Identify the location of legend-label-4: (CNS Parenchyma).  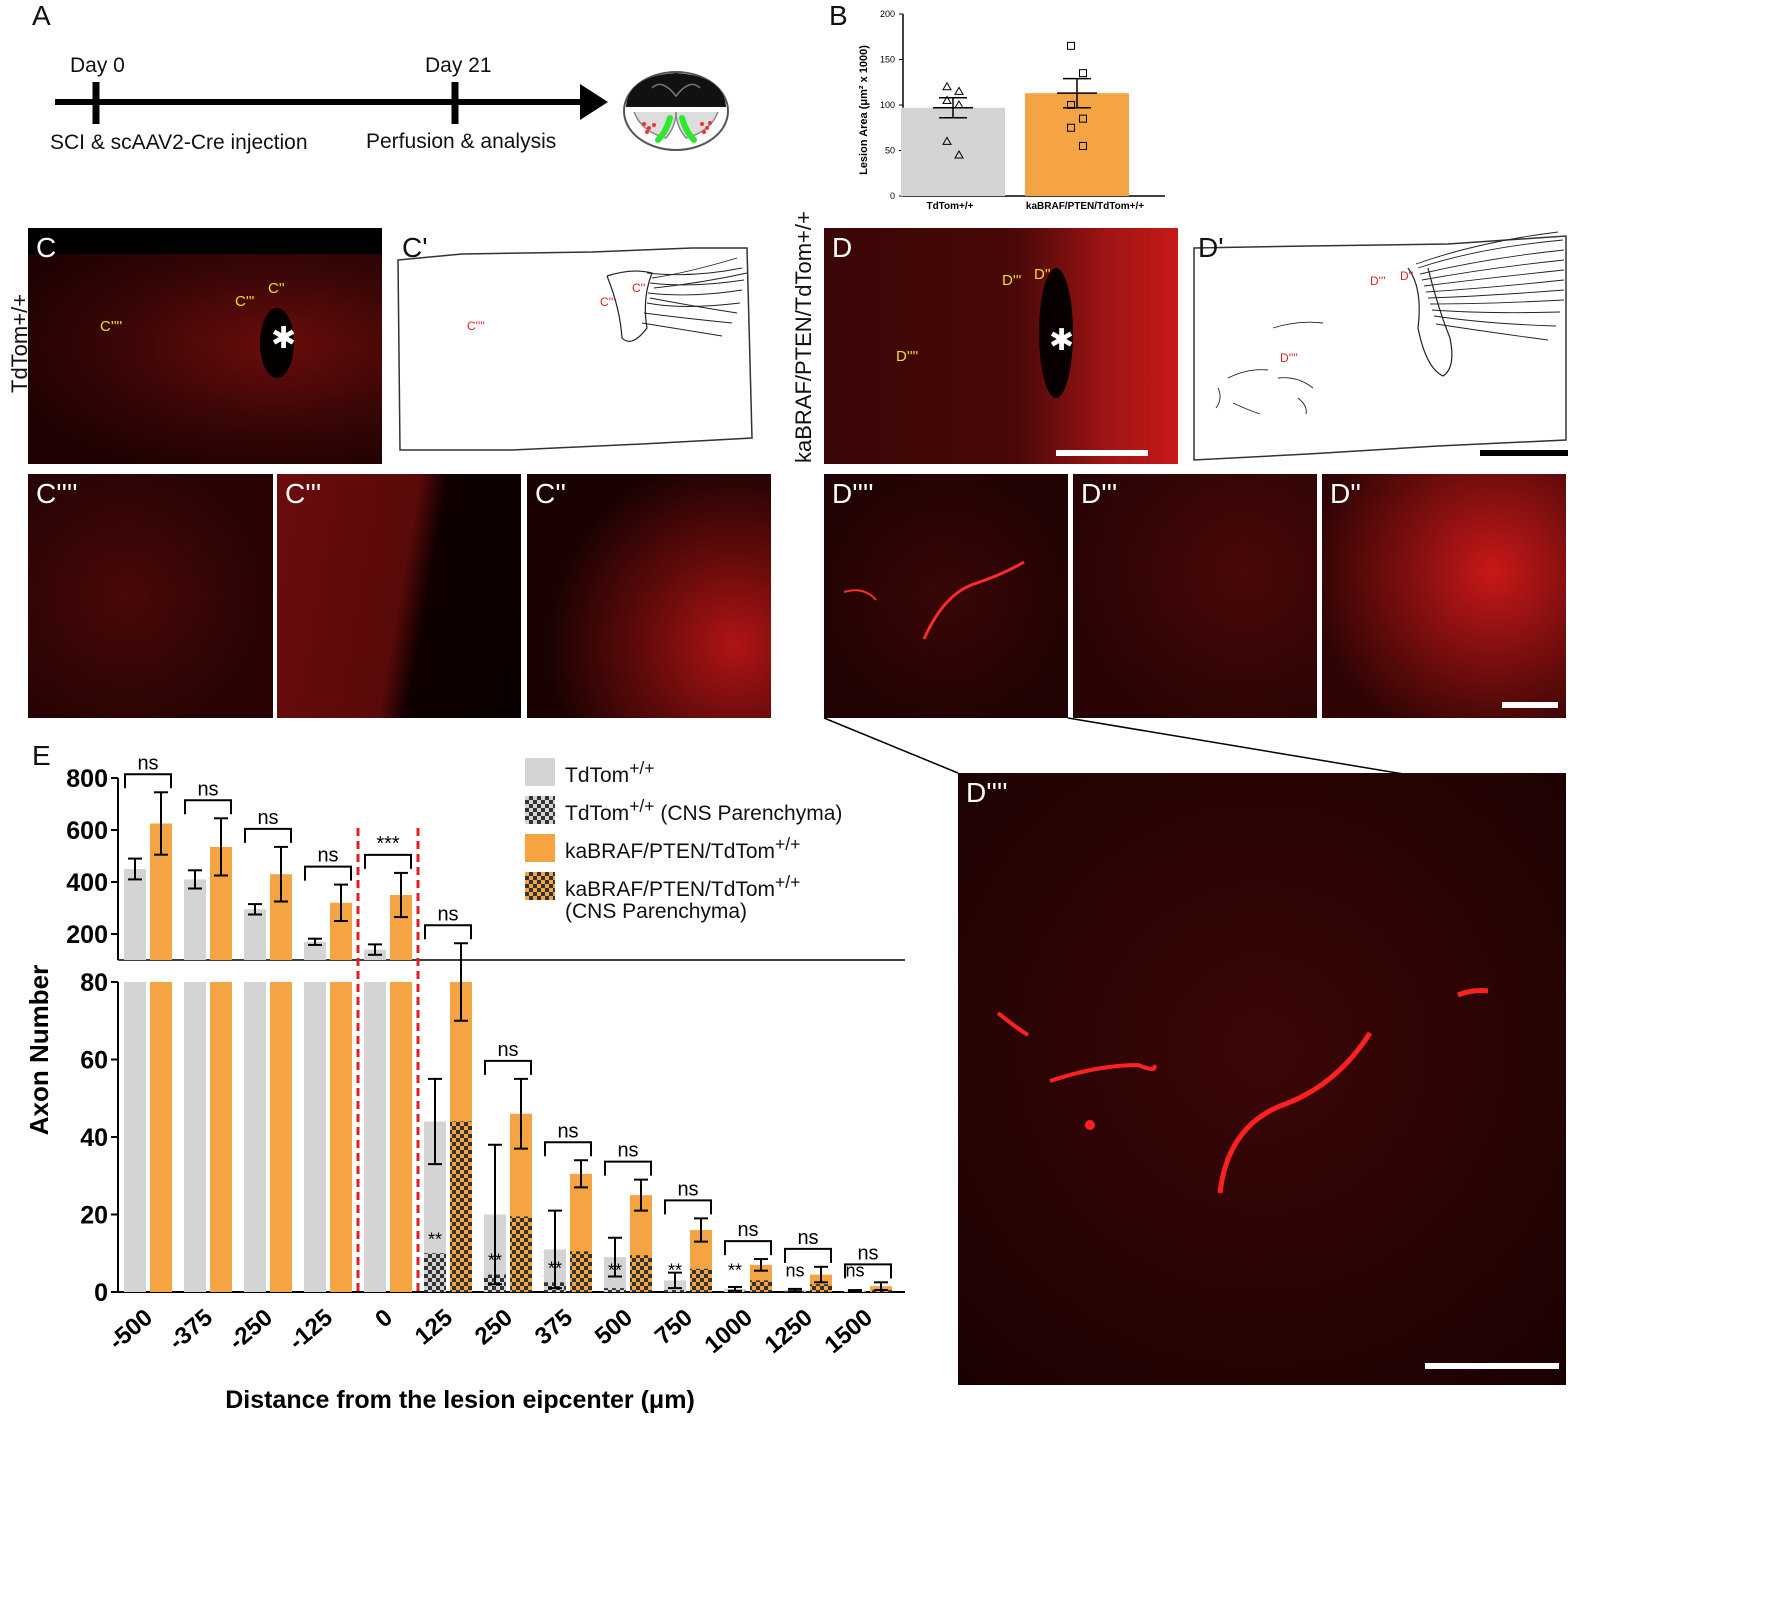
(656, 911).